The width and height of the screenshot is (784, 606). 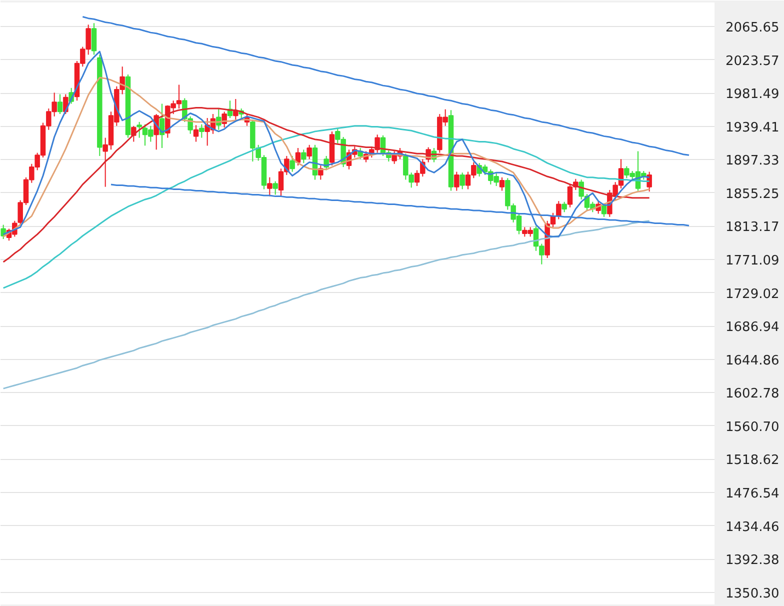 I want to click on y-tick-label: 1981.49, so click(x=753, y=94).